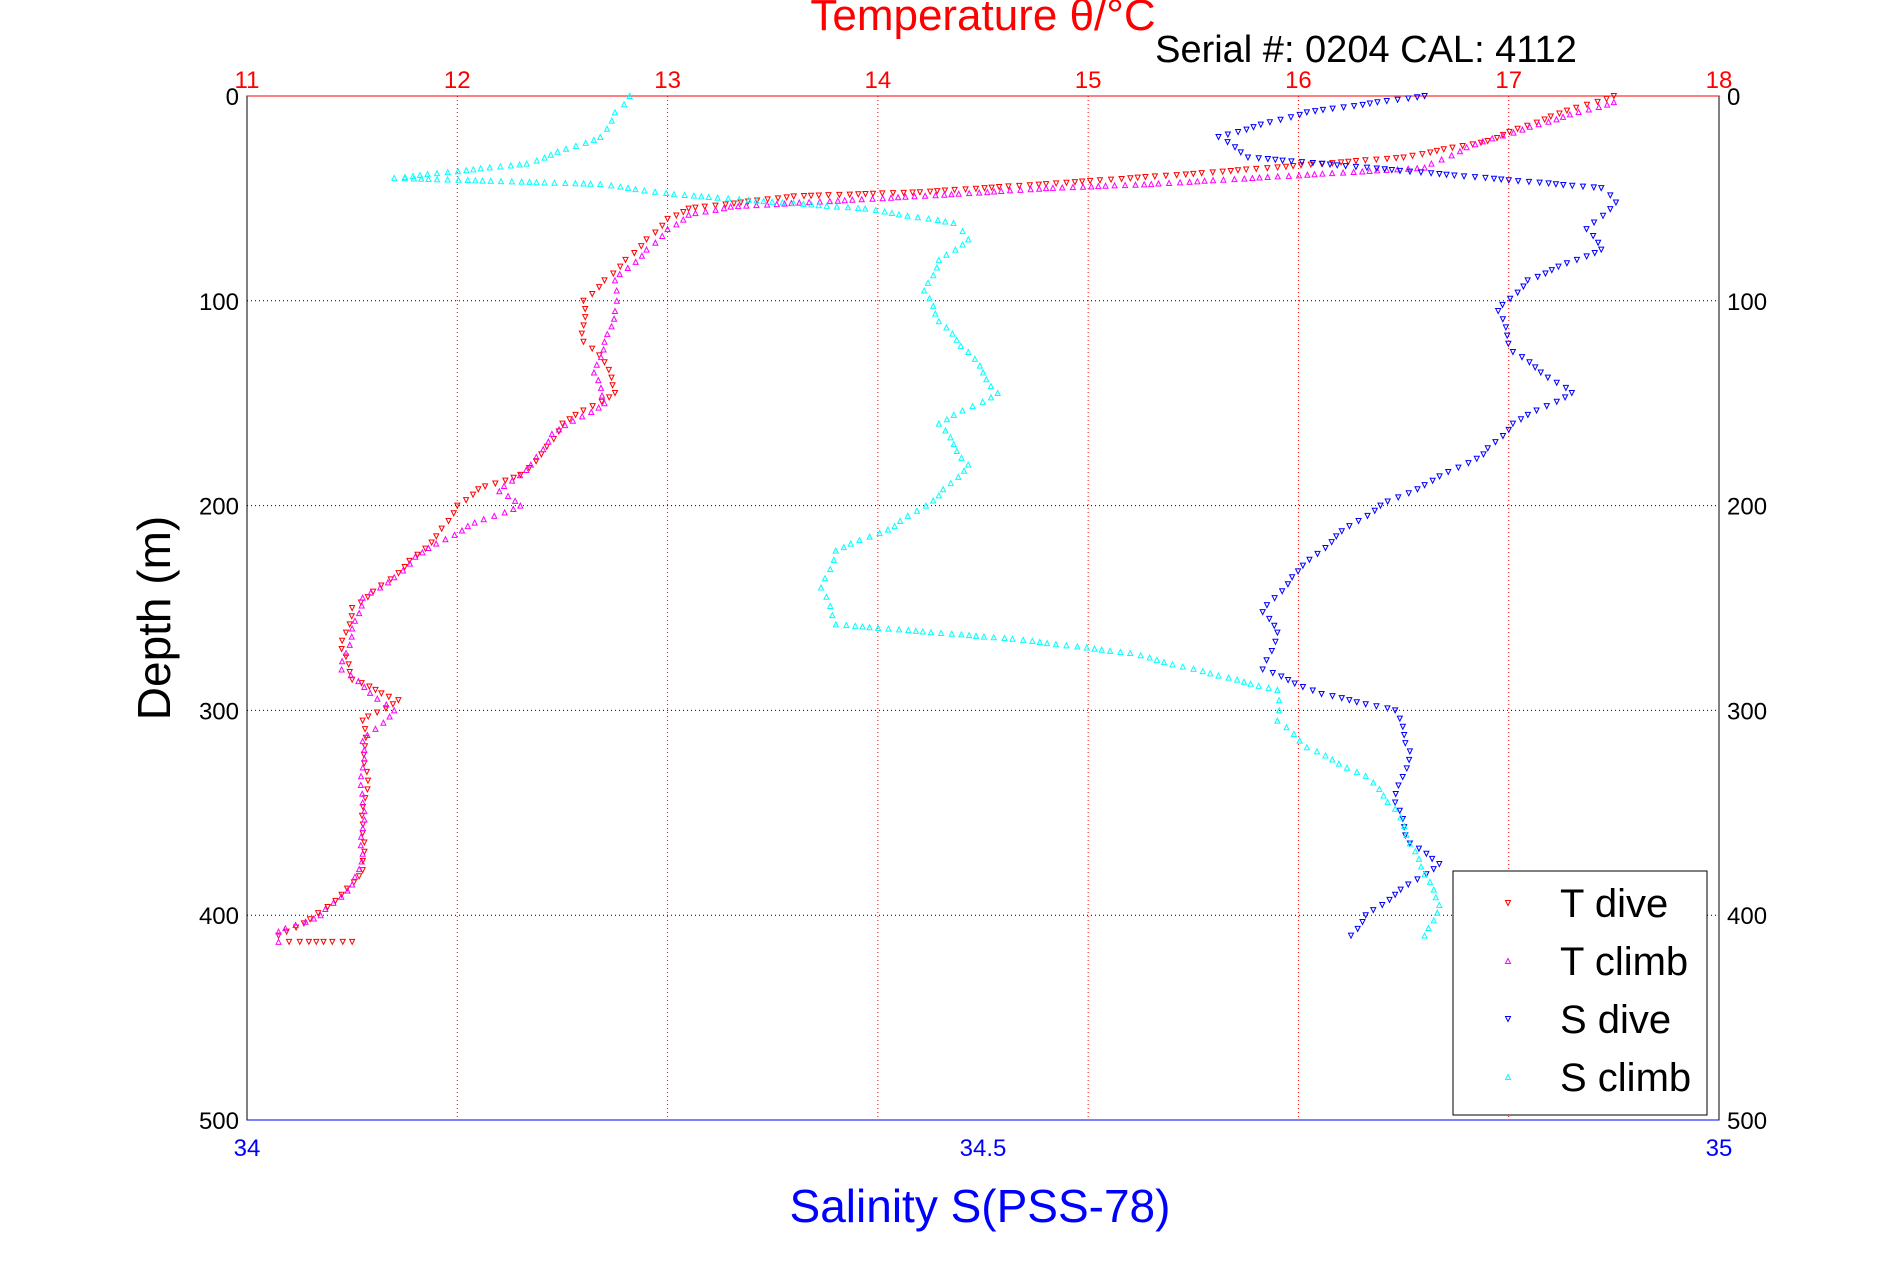 The width and height of the screenshot is (1891, 1267). I want to click on chart-title: Temperature θ/°C, so click(982, 20).